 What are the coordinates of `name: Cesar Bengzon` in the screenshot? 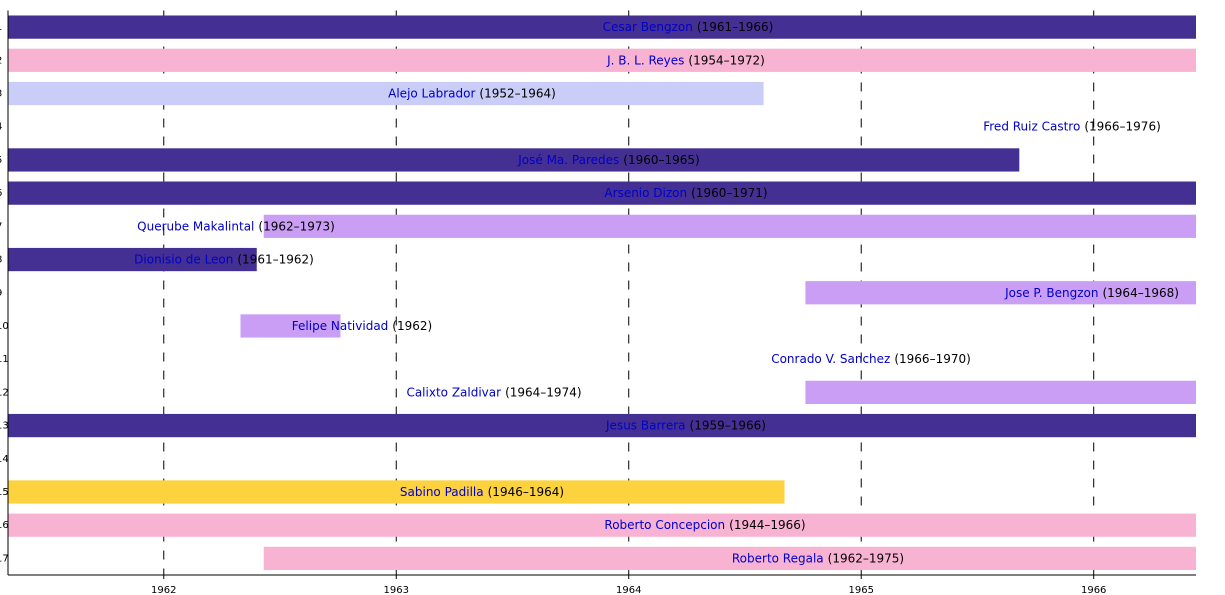 It's located at (648, 27).